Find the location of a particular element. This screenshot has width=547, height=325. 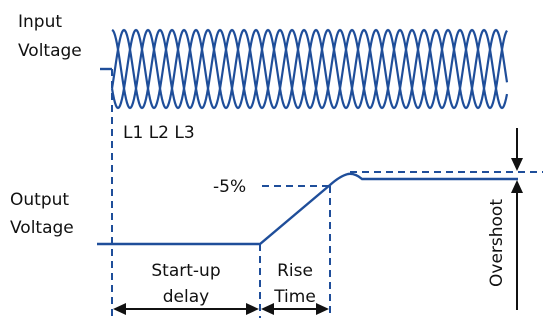

startup-delay-label-line2: delay is located at coordinates (186, 297).